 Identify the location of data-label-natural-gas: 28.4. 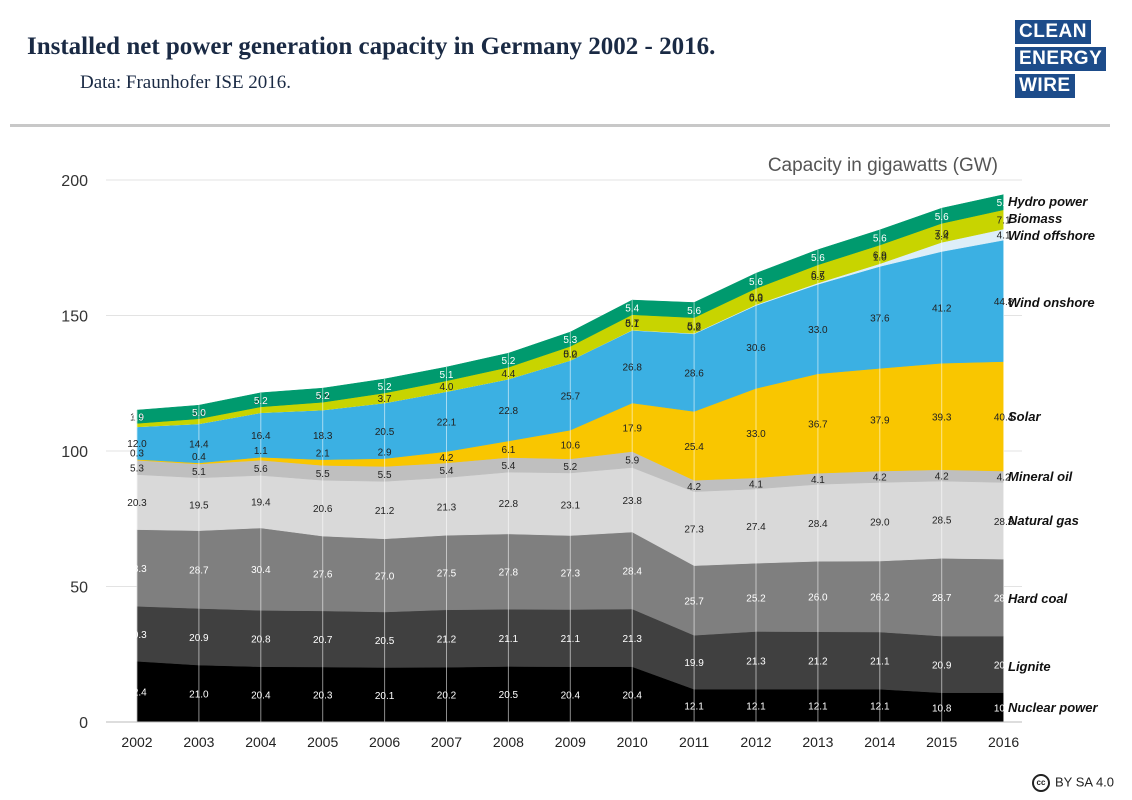
(818, 524).